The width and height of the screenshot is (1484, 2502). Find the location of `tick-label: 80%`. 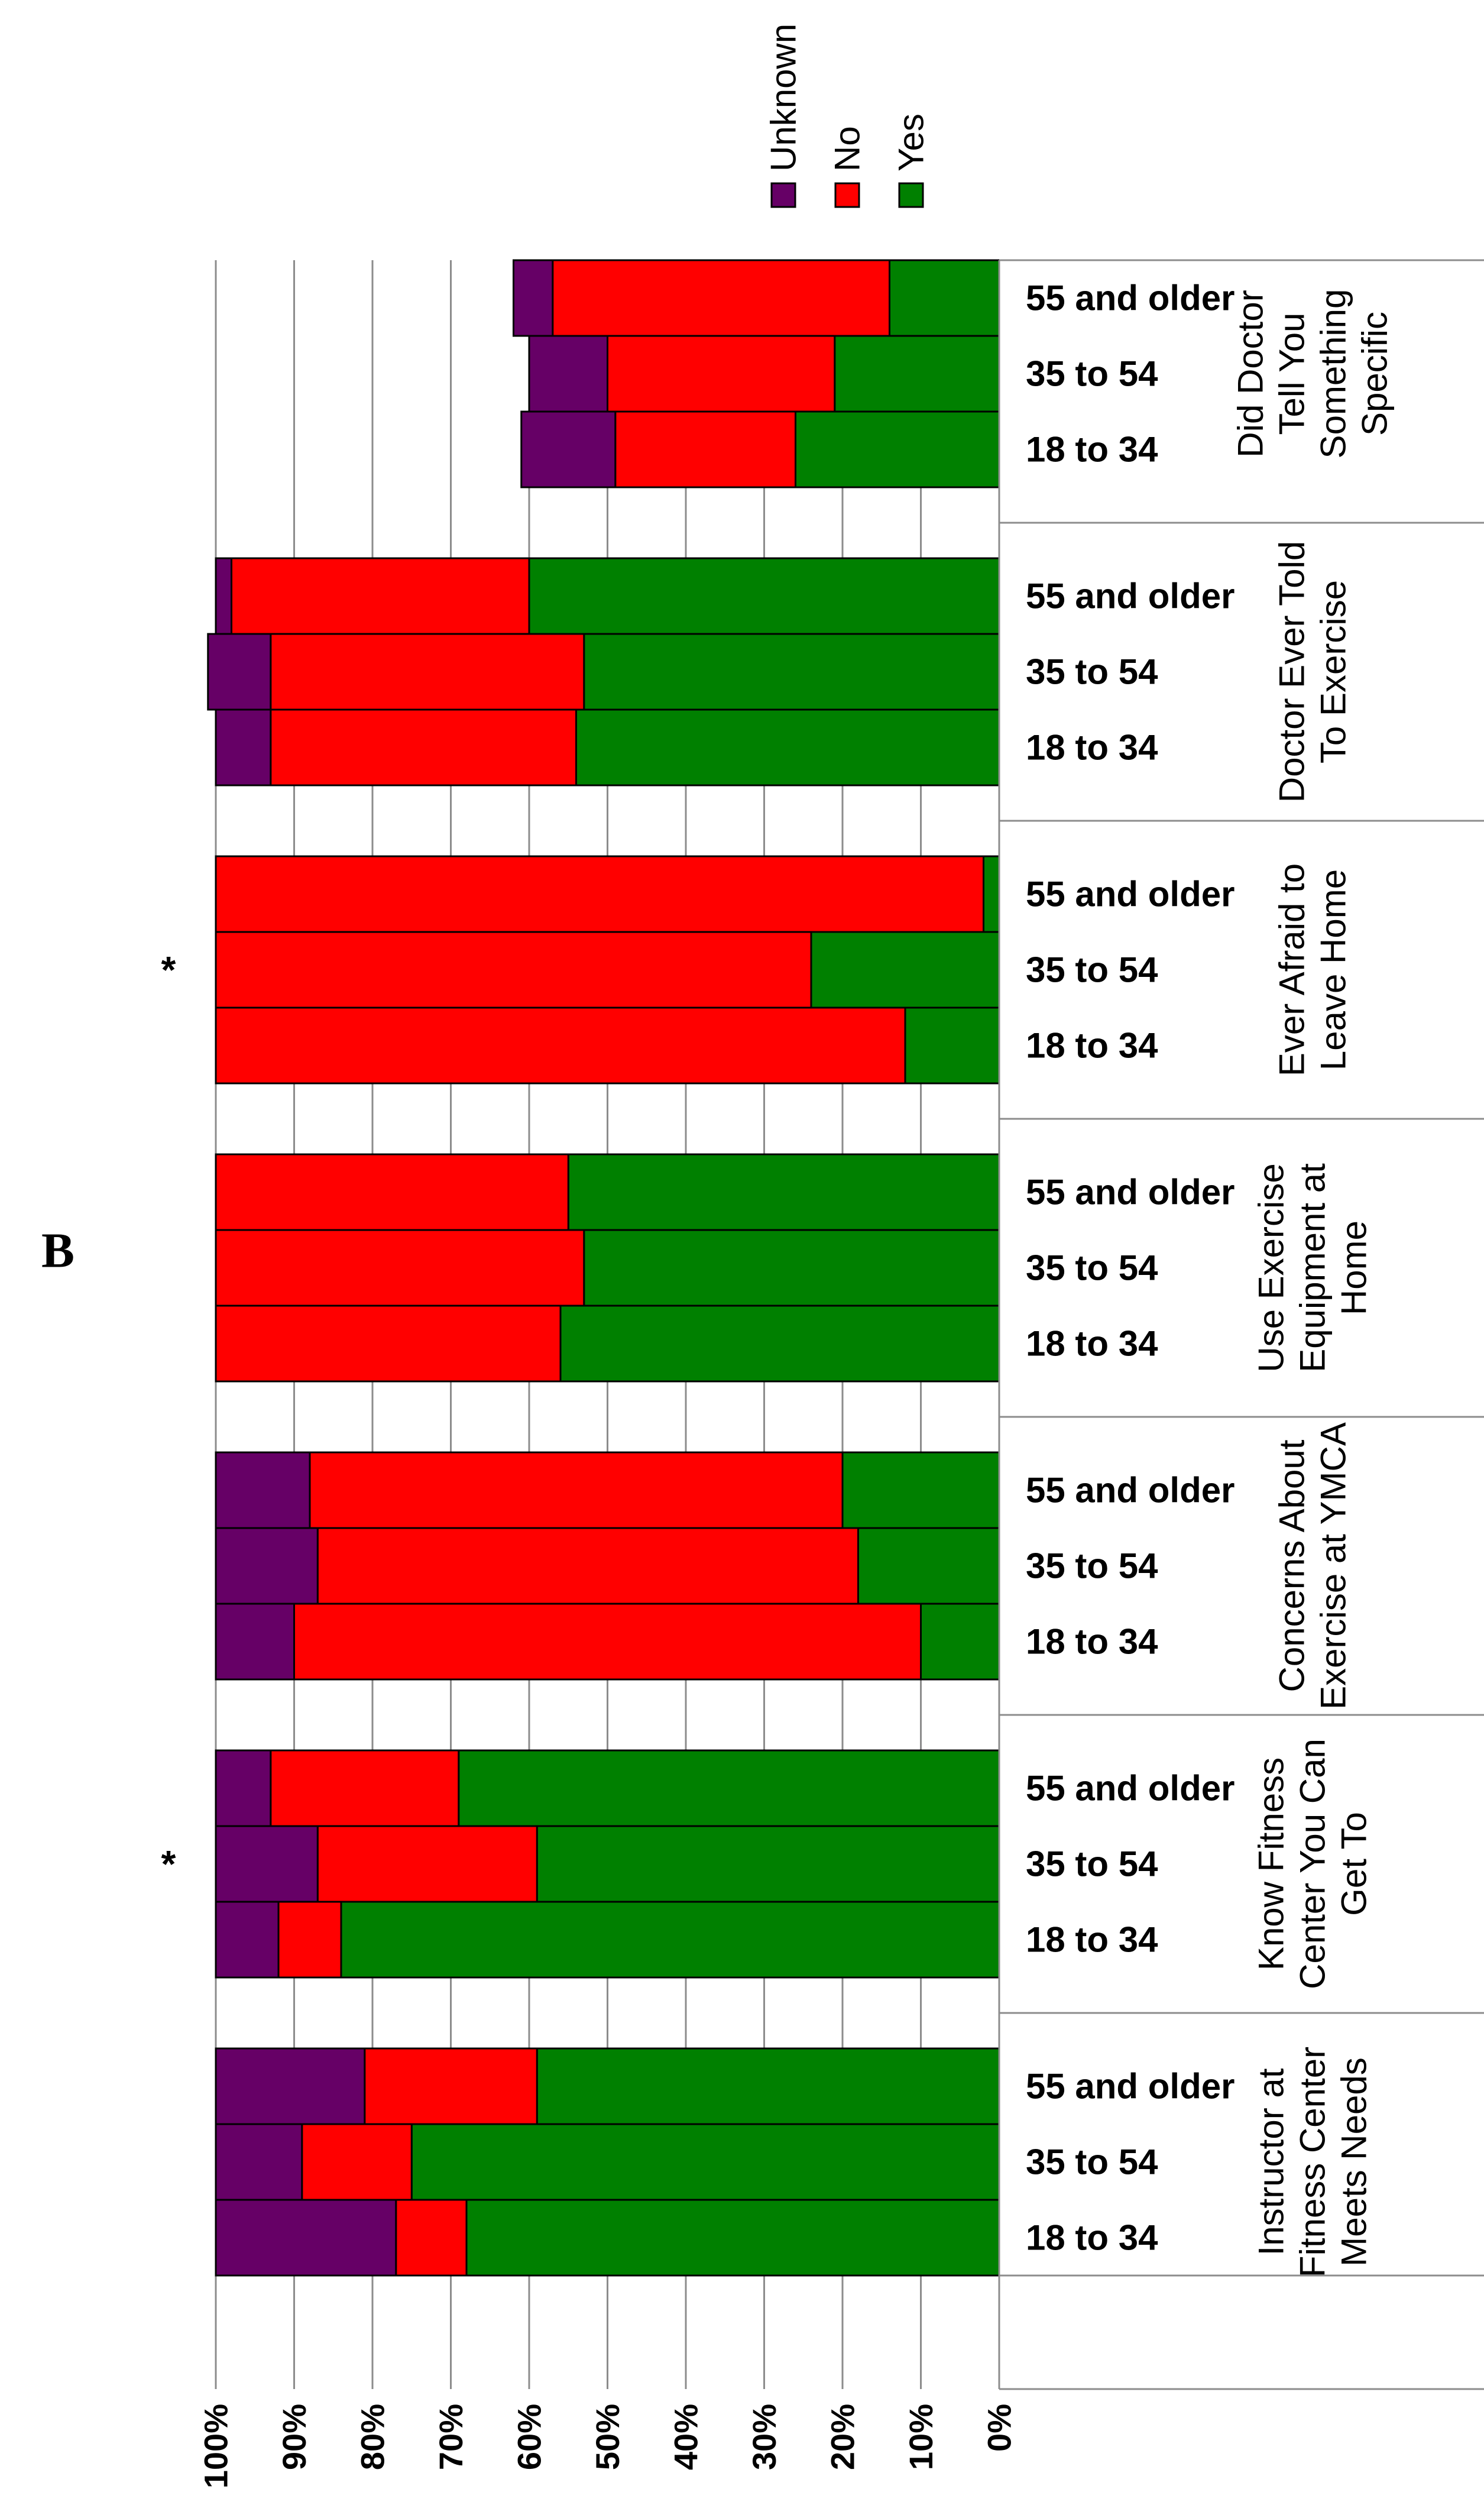

tick-label: 80% is located at coordinates (372, 2437).